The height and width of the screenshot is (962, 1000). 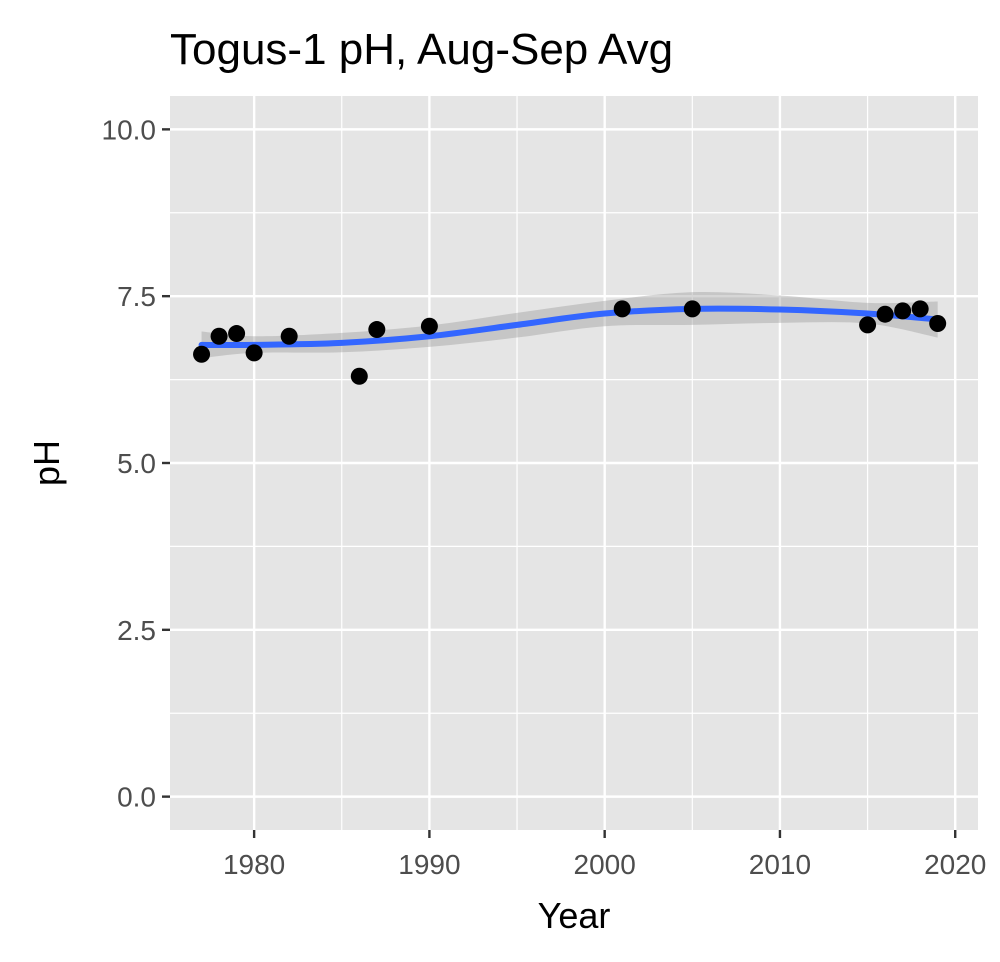 What do you see at coordinates (429, 864) in the screenshot?
I see `x-tick-label: 1990` at bounding box center [429, 864].